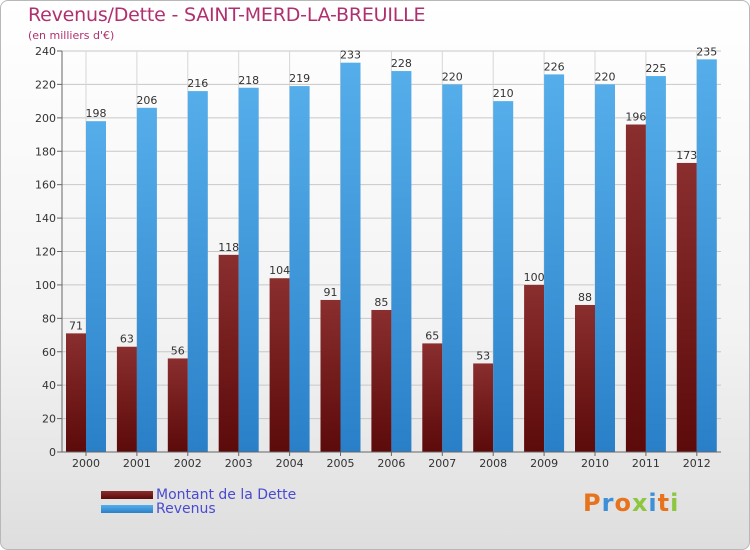 The image size is (750, 550). I want to click on logo-letter: x, so click(640, 503).